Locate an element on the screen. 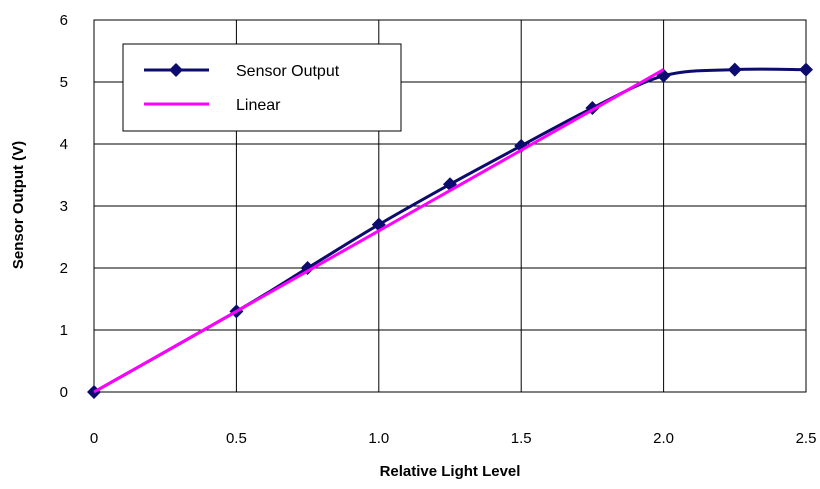  y-axis-title: Sensor Output (V) is located at coordinates (18, 205).